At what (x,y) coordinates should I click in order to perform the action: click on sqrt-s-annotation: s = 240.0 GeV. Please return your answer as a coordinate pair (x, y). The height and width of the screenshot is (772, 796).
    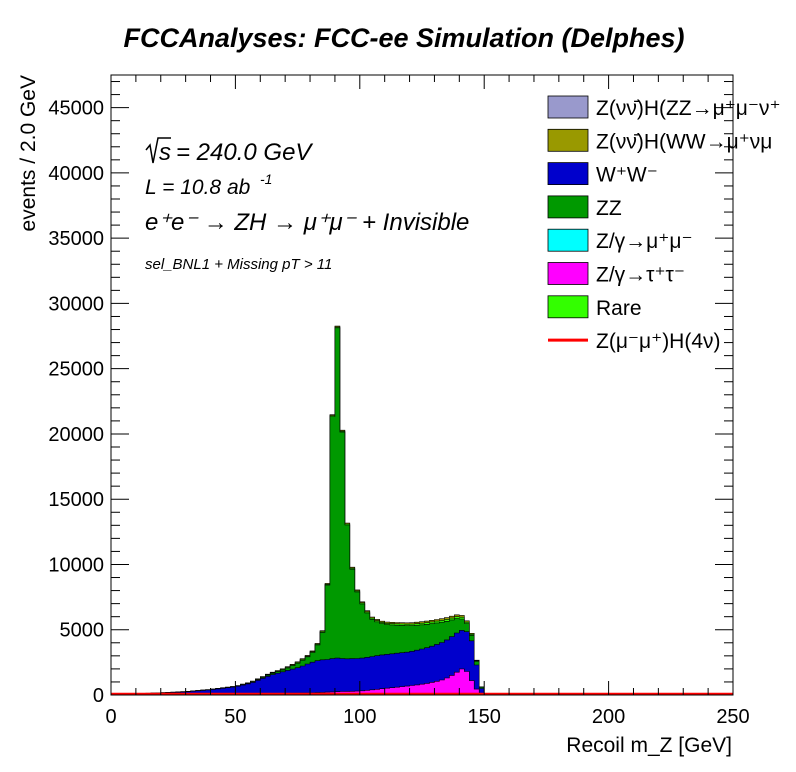
    Looking at the image, I should click on (229, 151).